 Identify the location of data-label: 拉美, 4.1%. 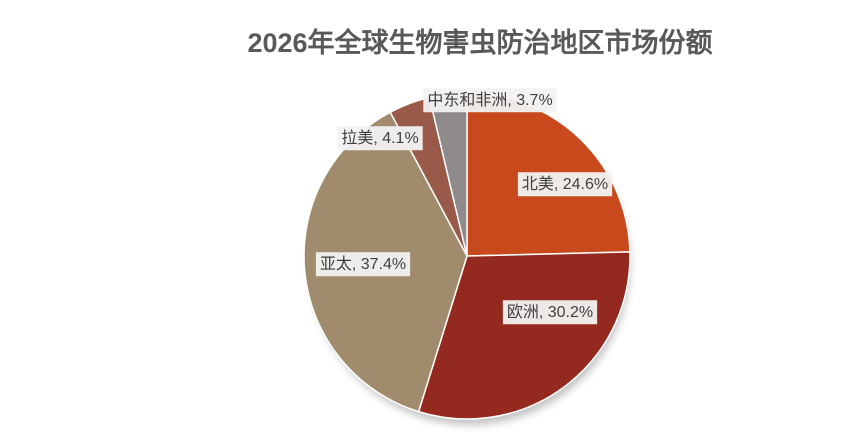
(379, 138).